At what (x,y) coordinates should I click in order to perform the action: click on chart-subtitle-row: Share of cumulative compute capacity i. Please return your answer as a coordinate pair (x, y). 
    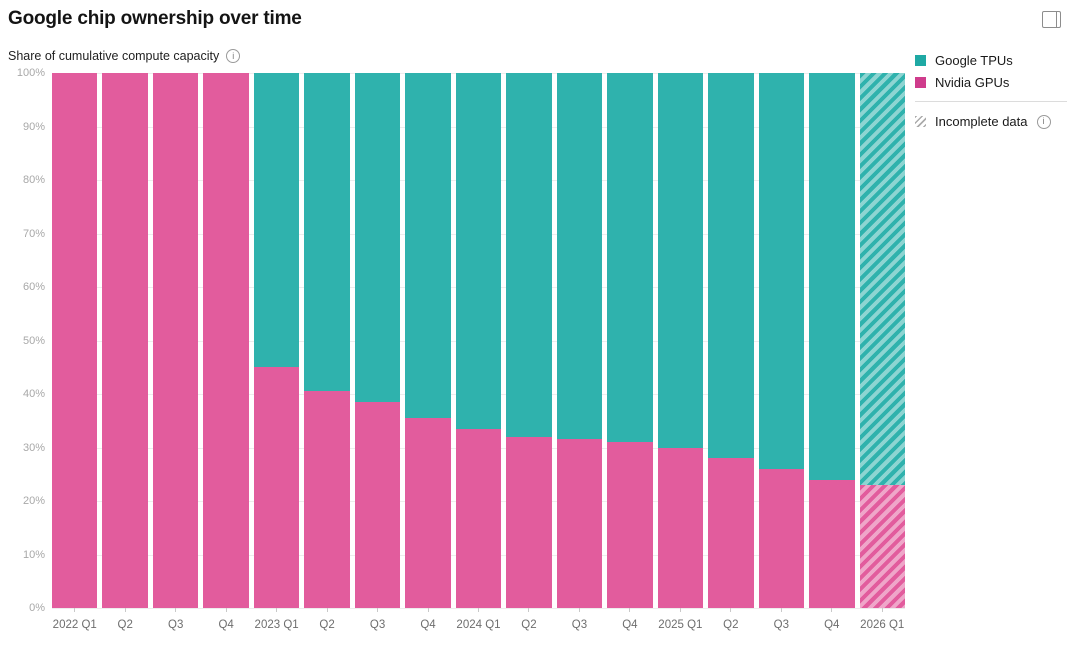
    Looking at the image, I should click on (124, 56).